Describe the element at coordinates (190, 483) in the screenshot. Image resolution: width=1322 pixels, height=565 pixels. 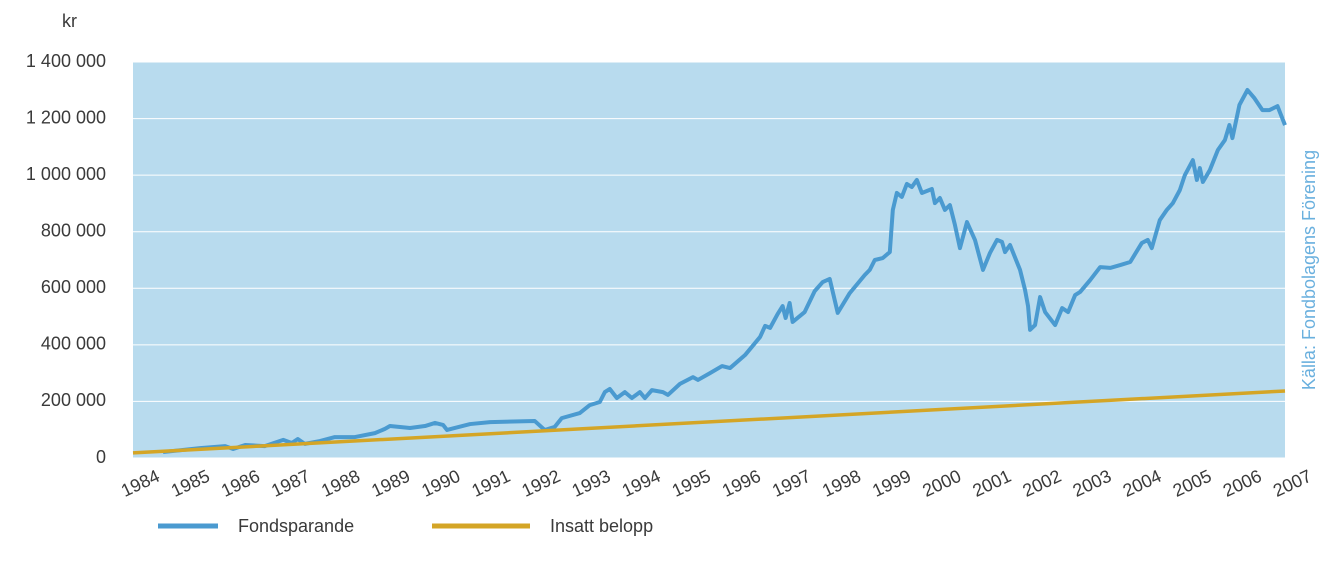
I see `x-tick-label: 1985` at that location.